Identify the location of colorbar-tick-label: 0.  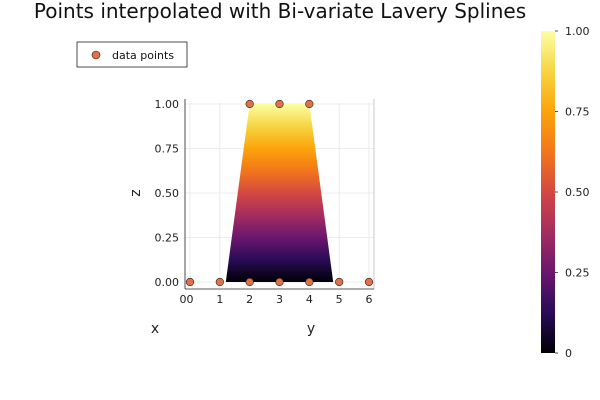
(568, 353).